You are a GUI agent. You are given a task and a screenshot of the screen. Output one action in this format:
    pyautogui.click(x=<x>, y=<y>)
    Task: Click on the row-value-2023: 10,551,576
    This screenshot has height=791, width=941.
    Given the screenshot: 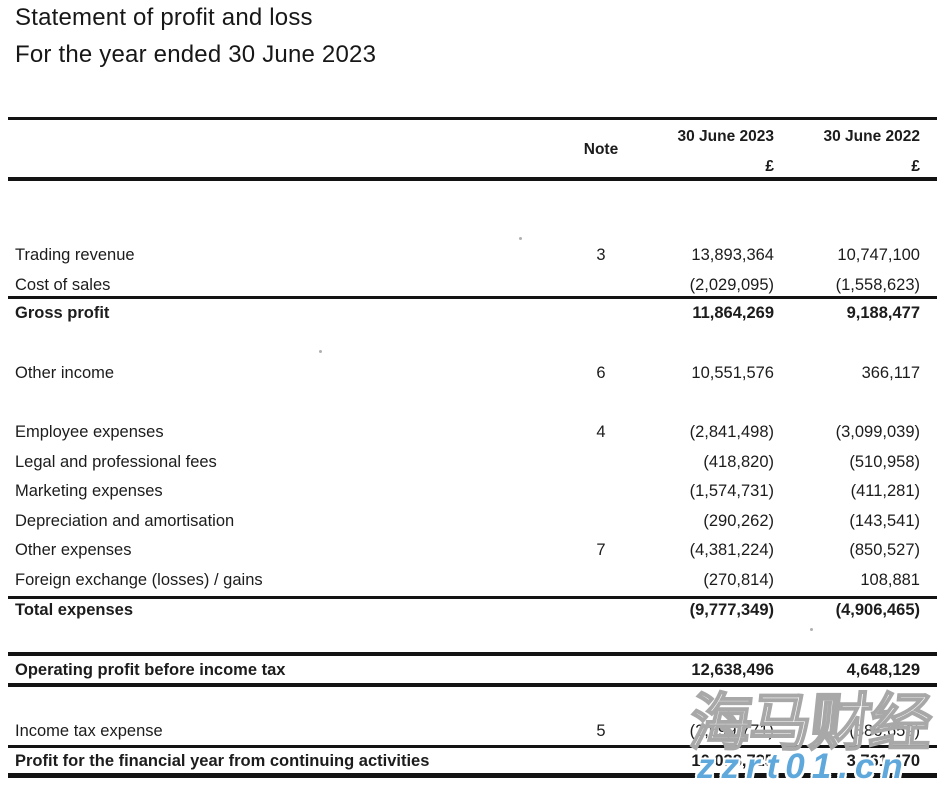 What is the action you would take?
    pyautogui.click(x=732, y=373)
    